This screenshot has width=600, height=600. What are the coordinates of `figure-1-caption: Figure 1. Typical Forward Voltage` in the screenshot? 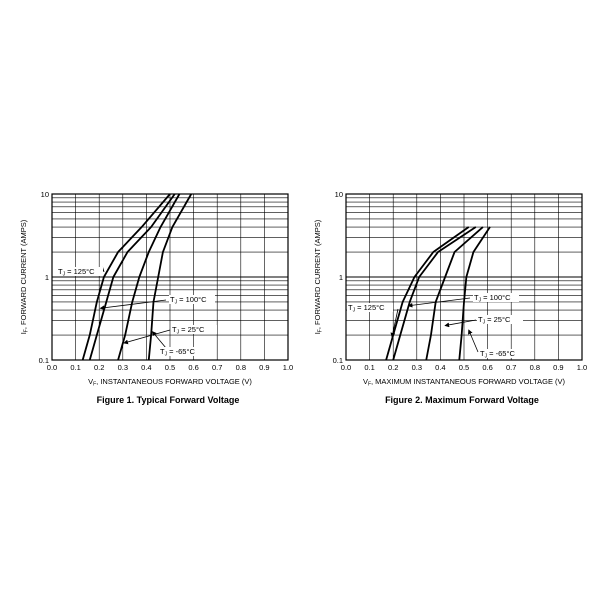 It's located at (168, 400).